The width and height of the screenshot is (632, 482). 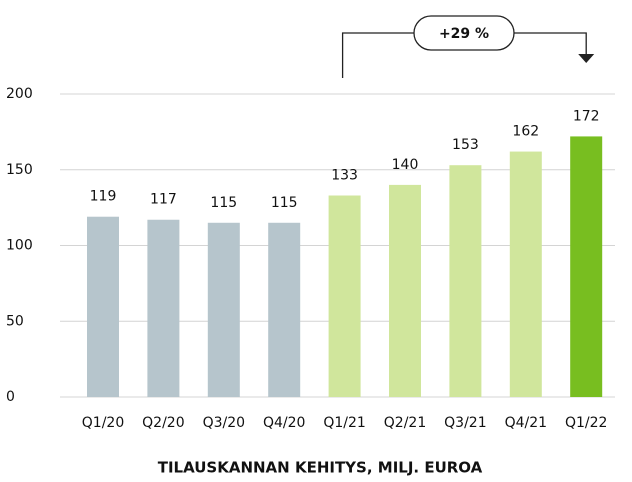 I want to click on y-tick-label: 50, so click(x=15, y=321).